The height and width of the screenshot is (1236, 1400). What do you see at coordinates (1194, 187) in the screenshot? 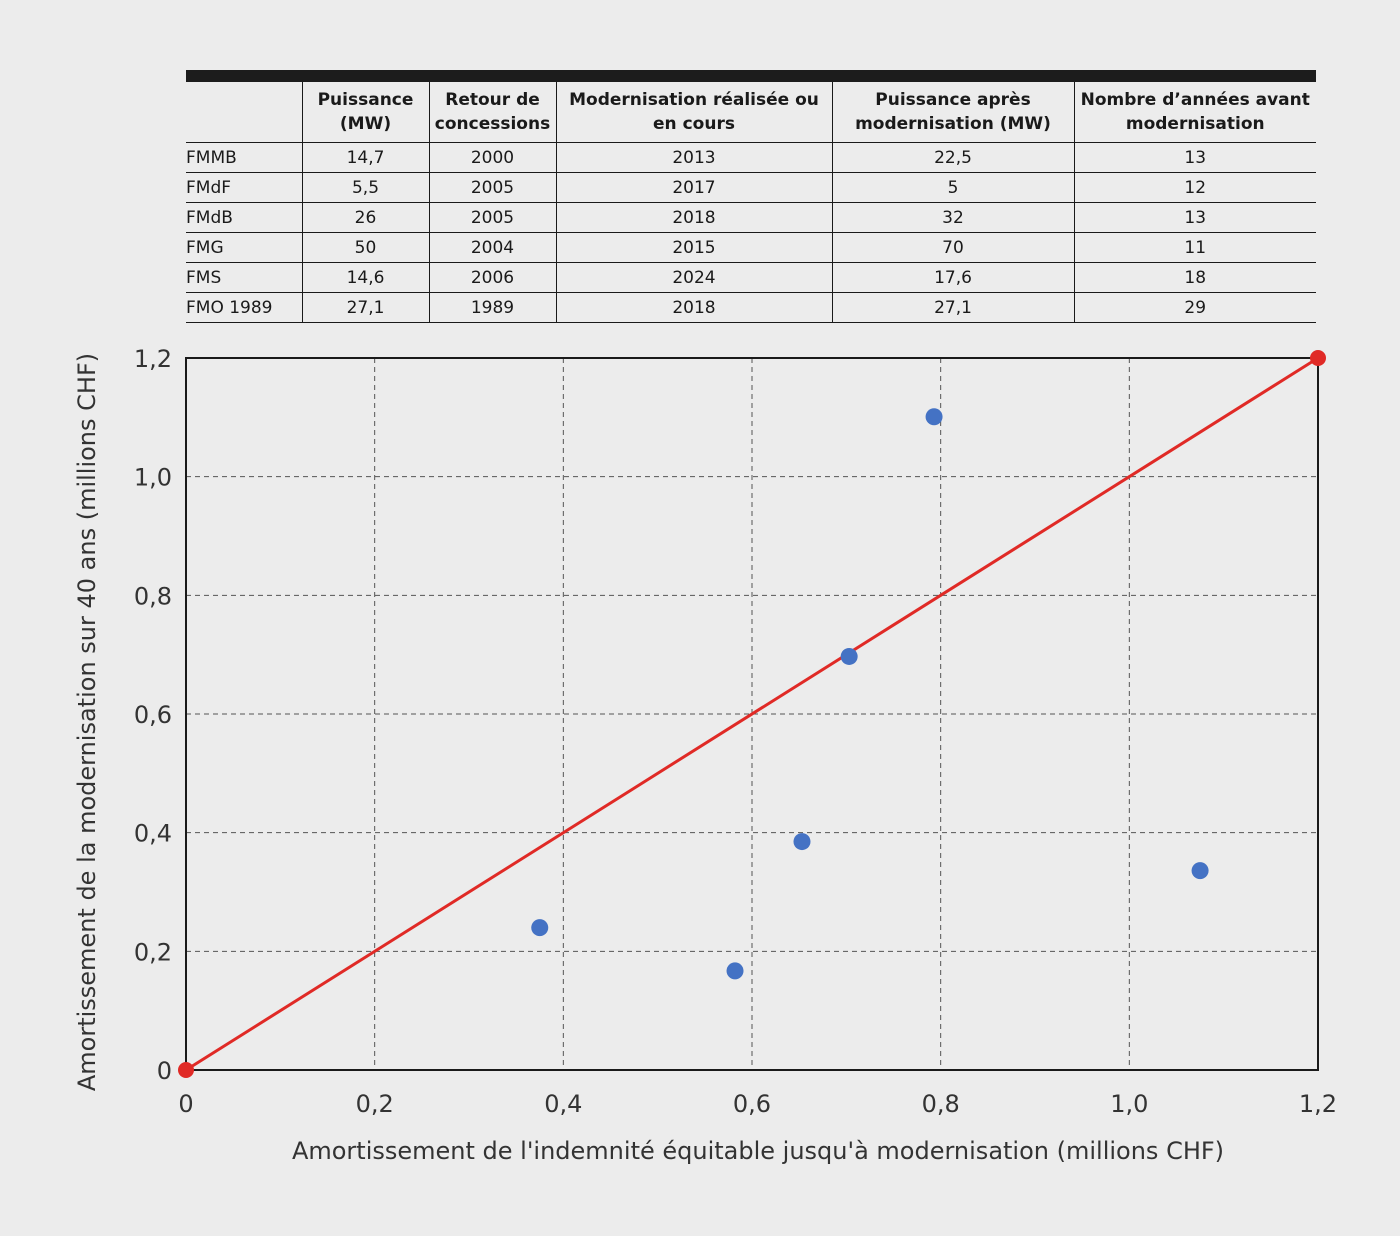
I see `table-cell: 12` at bounding box center [1194, 187].